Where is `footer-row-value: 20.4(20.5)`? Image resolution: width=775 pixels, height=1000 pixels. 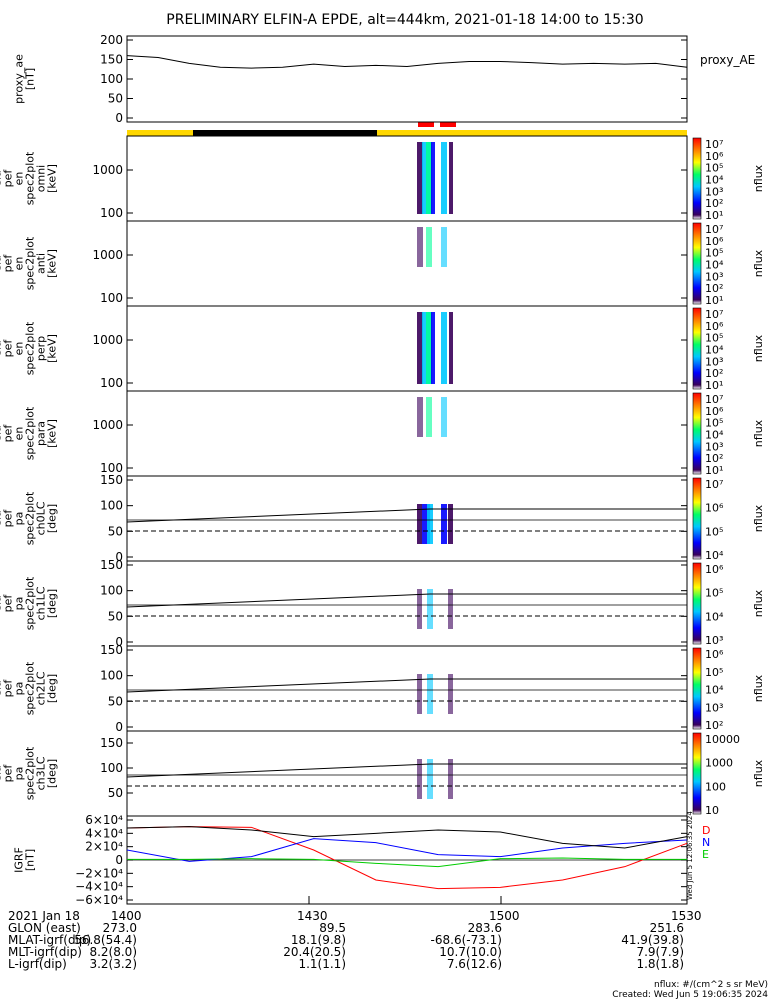 footer-row-value: 20.4(20.5) is located at coordinates (314, 952).